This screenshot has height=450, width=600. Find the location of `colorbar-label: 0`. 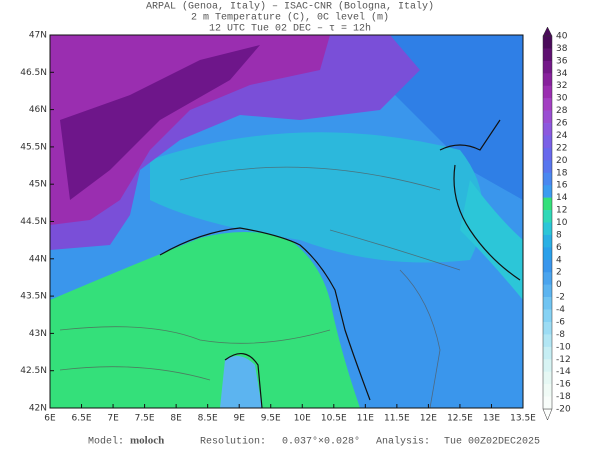

colorbar-label: 0 is located at coordinates (559, 285).